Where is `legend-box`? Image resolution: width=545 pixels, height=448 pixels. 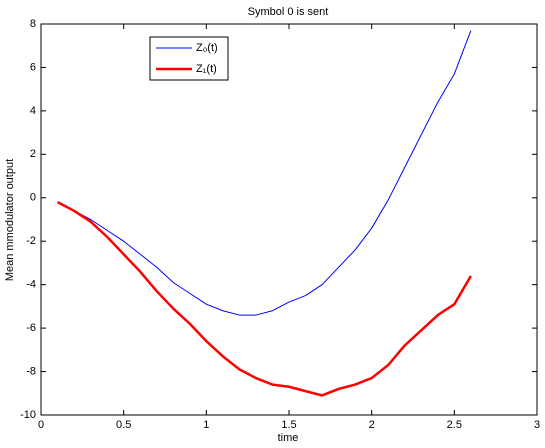 legend-box is located at coordinates (189, 58).